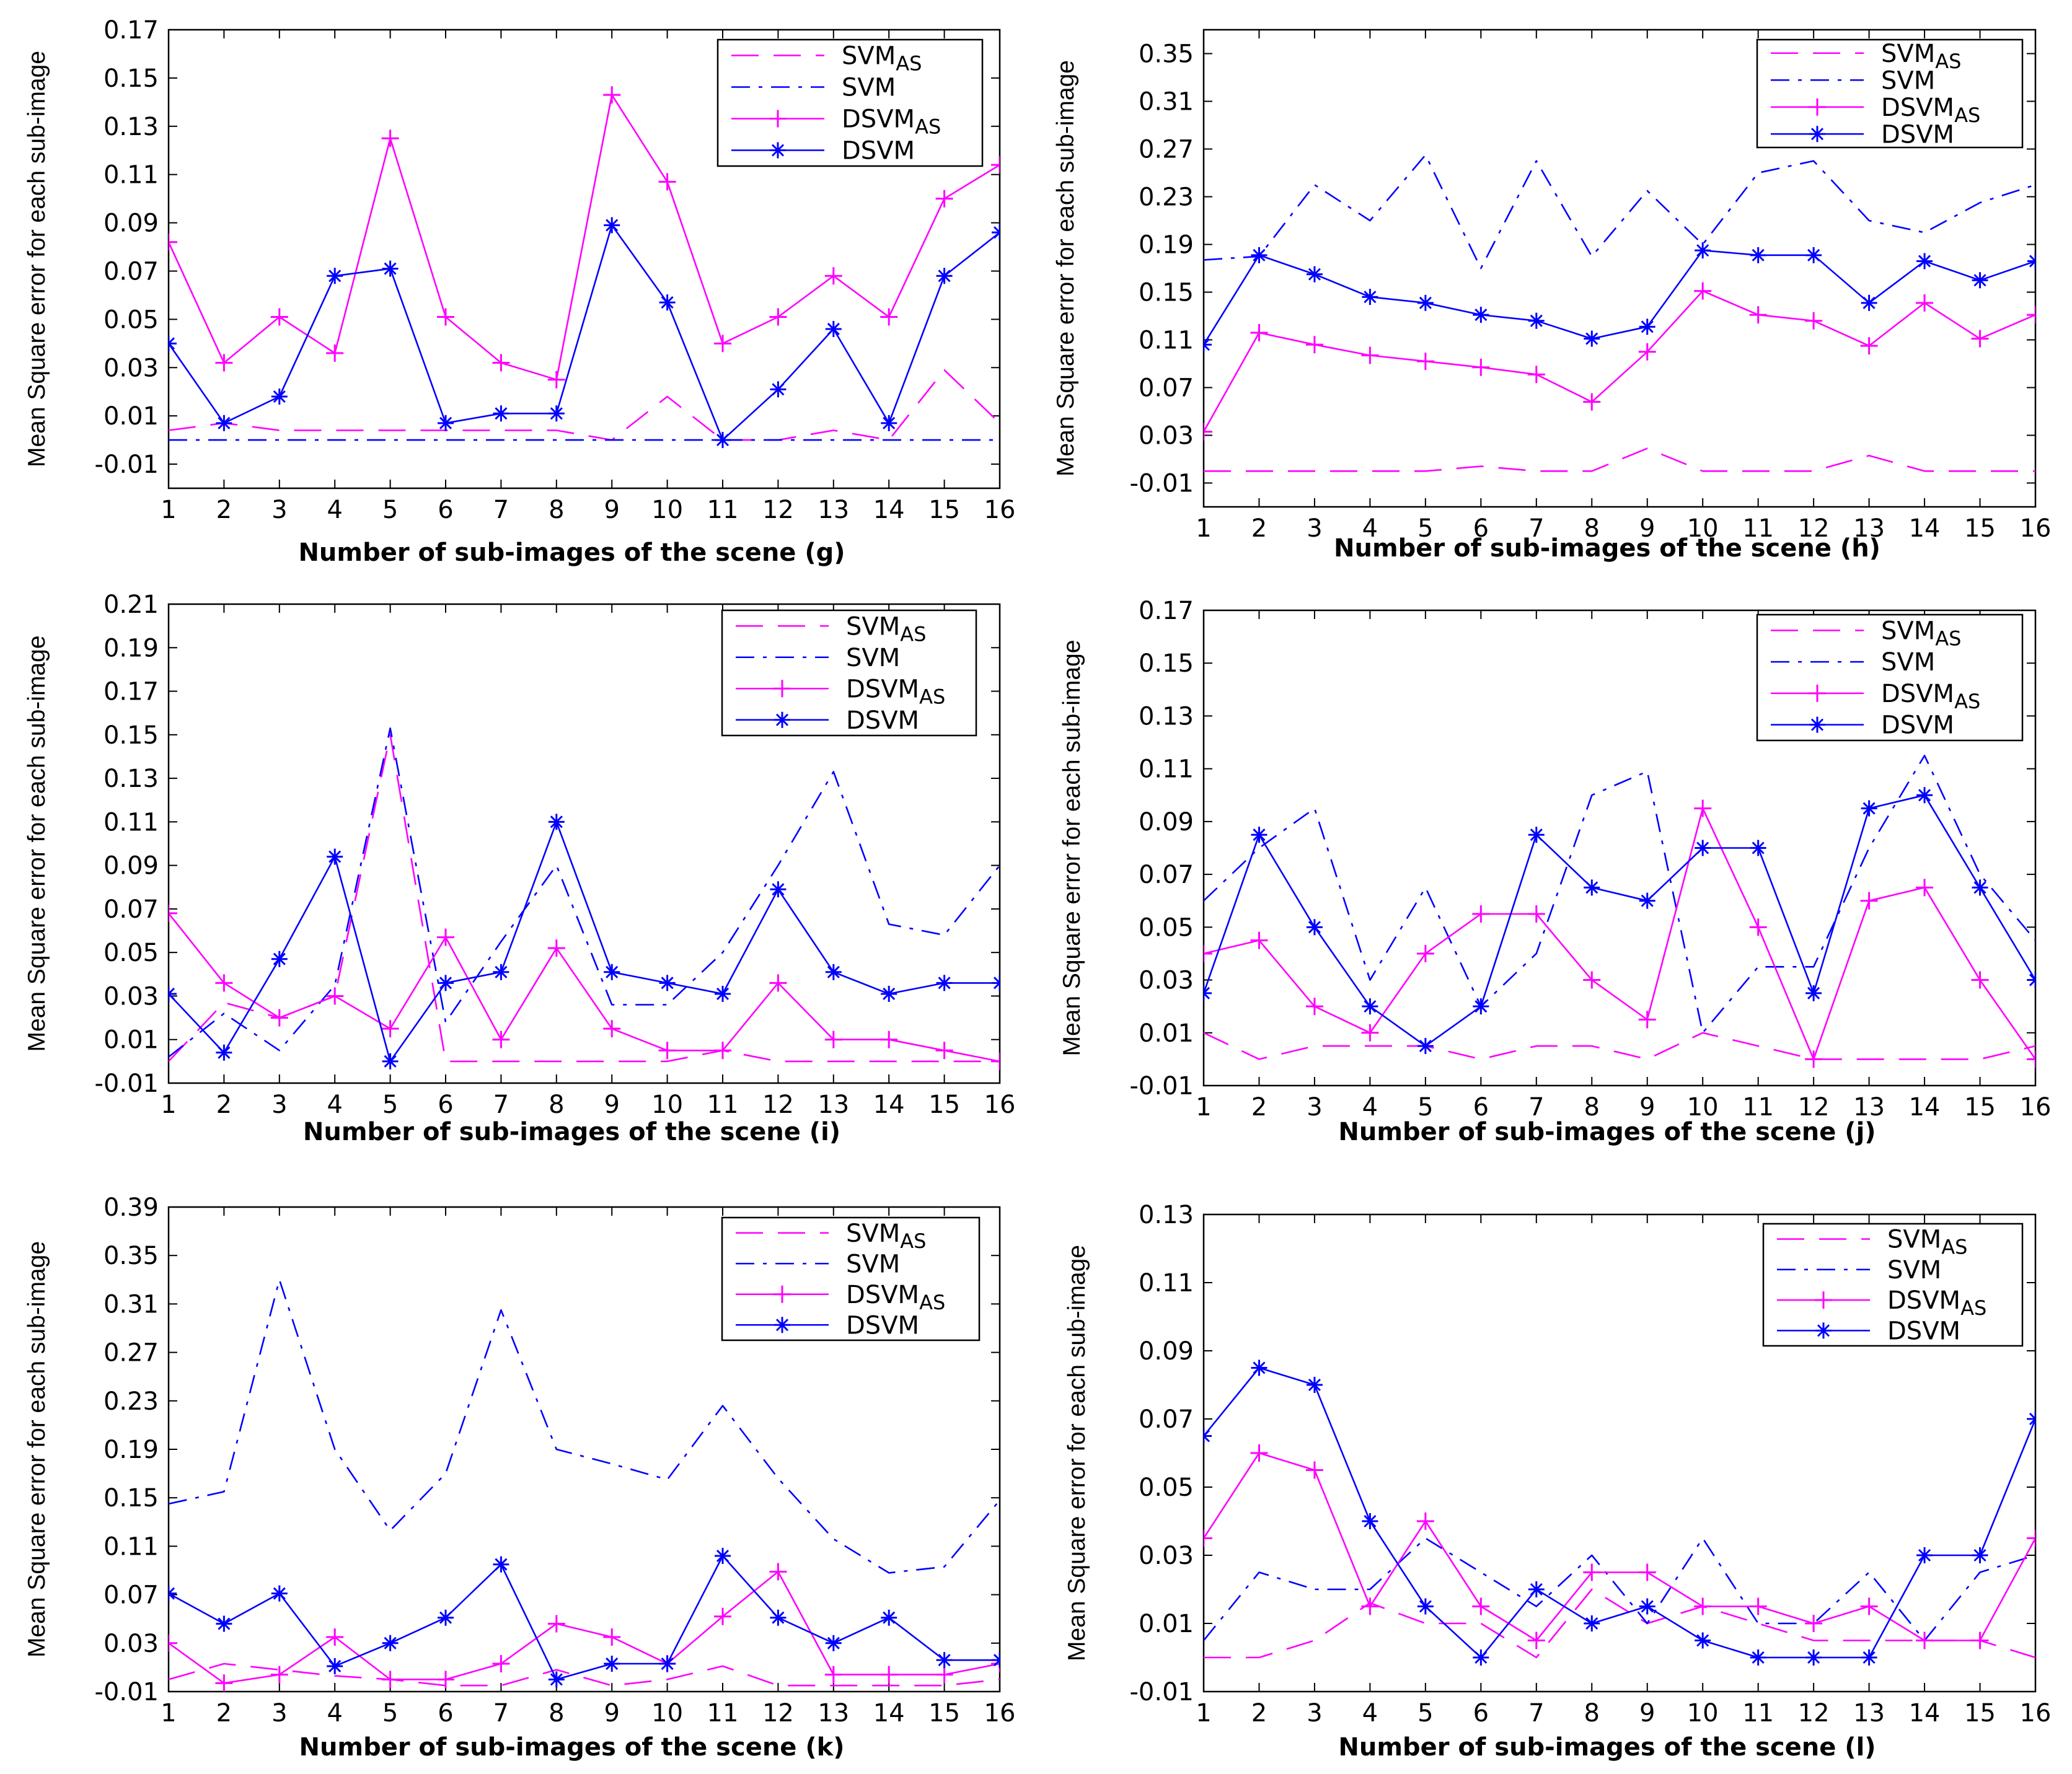  I want to click on y-tick-label: 0.39, so click(131, 1207).